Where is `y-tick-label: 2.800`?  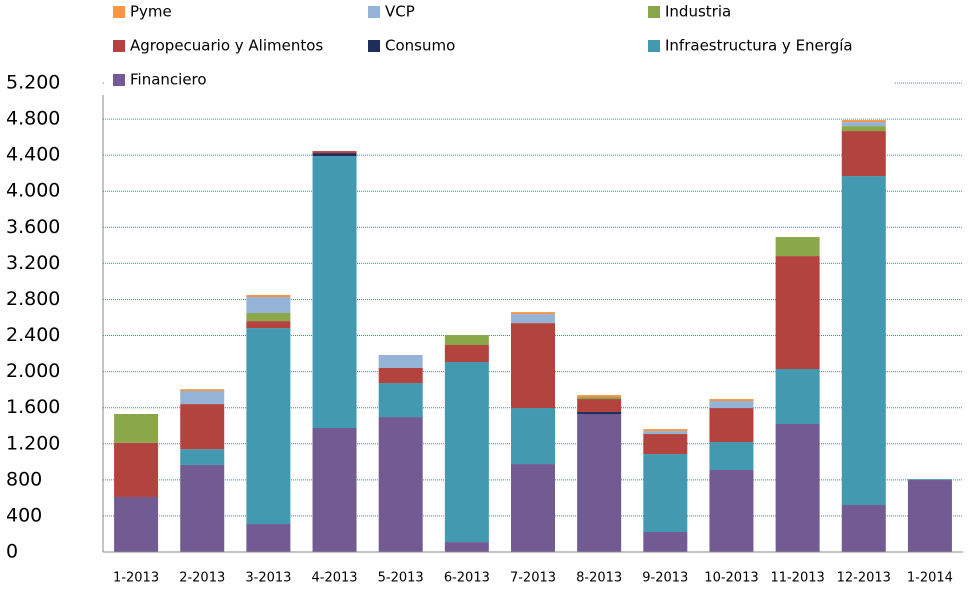 y-tick-label: 2.800 is located at coordinates (33, 299).